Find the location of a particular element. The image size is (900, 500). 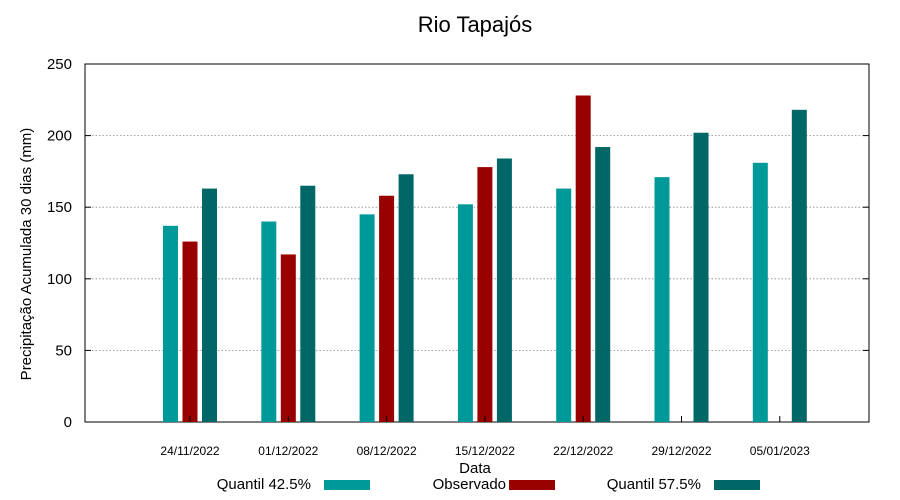

x-tick-label: 29/12/2022 is located at coordinates (681, 451).